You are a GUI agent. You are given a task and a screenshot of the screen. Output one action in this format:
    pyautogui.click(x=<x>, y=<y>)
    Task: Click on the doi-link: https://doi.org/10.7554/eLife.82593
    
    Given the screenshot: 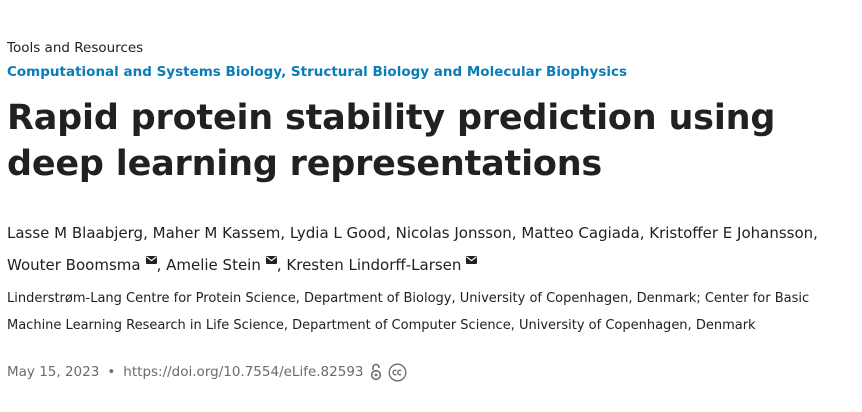 What is the action you would take?
    pyautogui.click(x=243, y=372)
    